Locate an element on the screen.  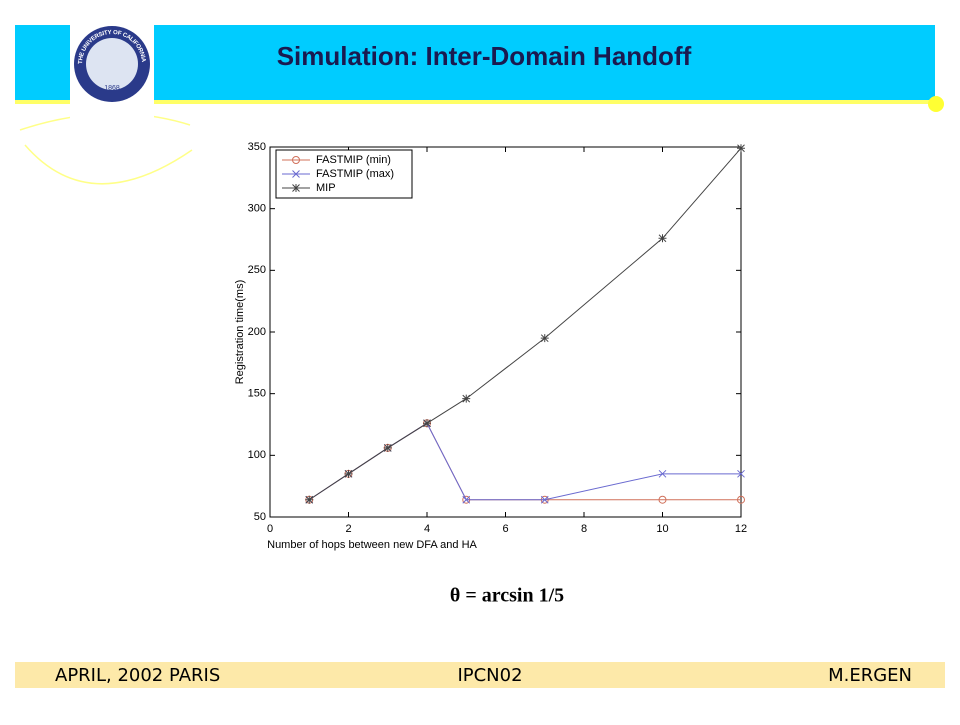
seal-inner is located at coordinates (112, 64).